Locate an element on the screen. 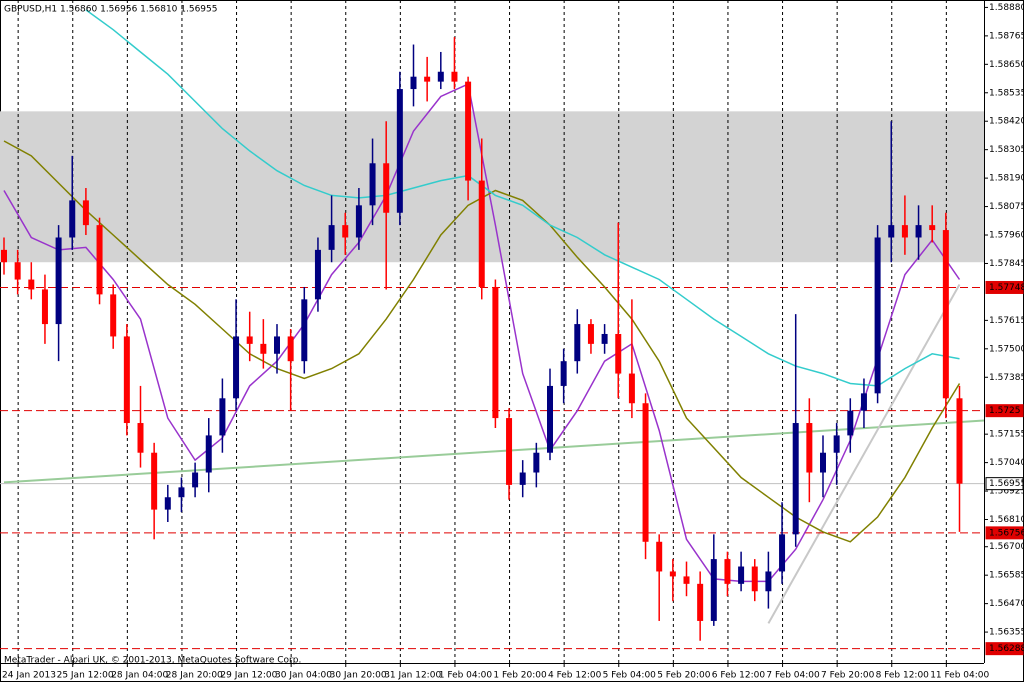  x-tick-label: 7 Feb 20:00 is located at coordinates (848, 676).